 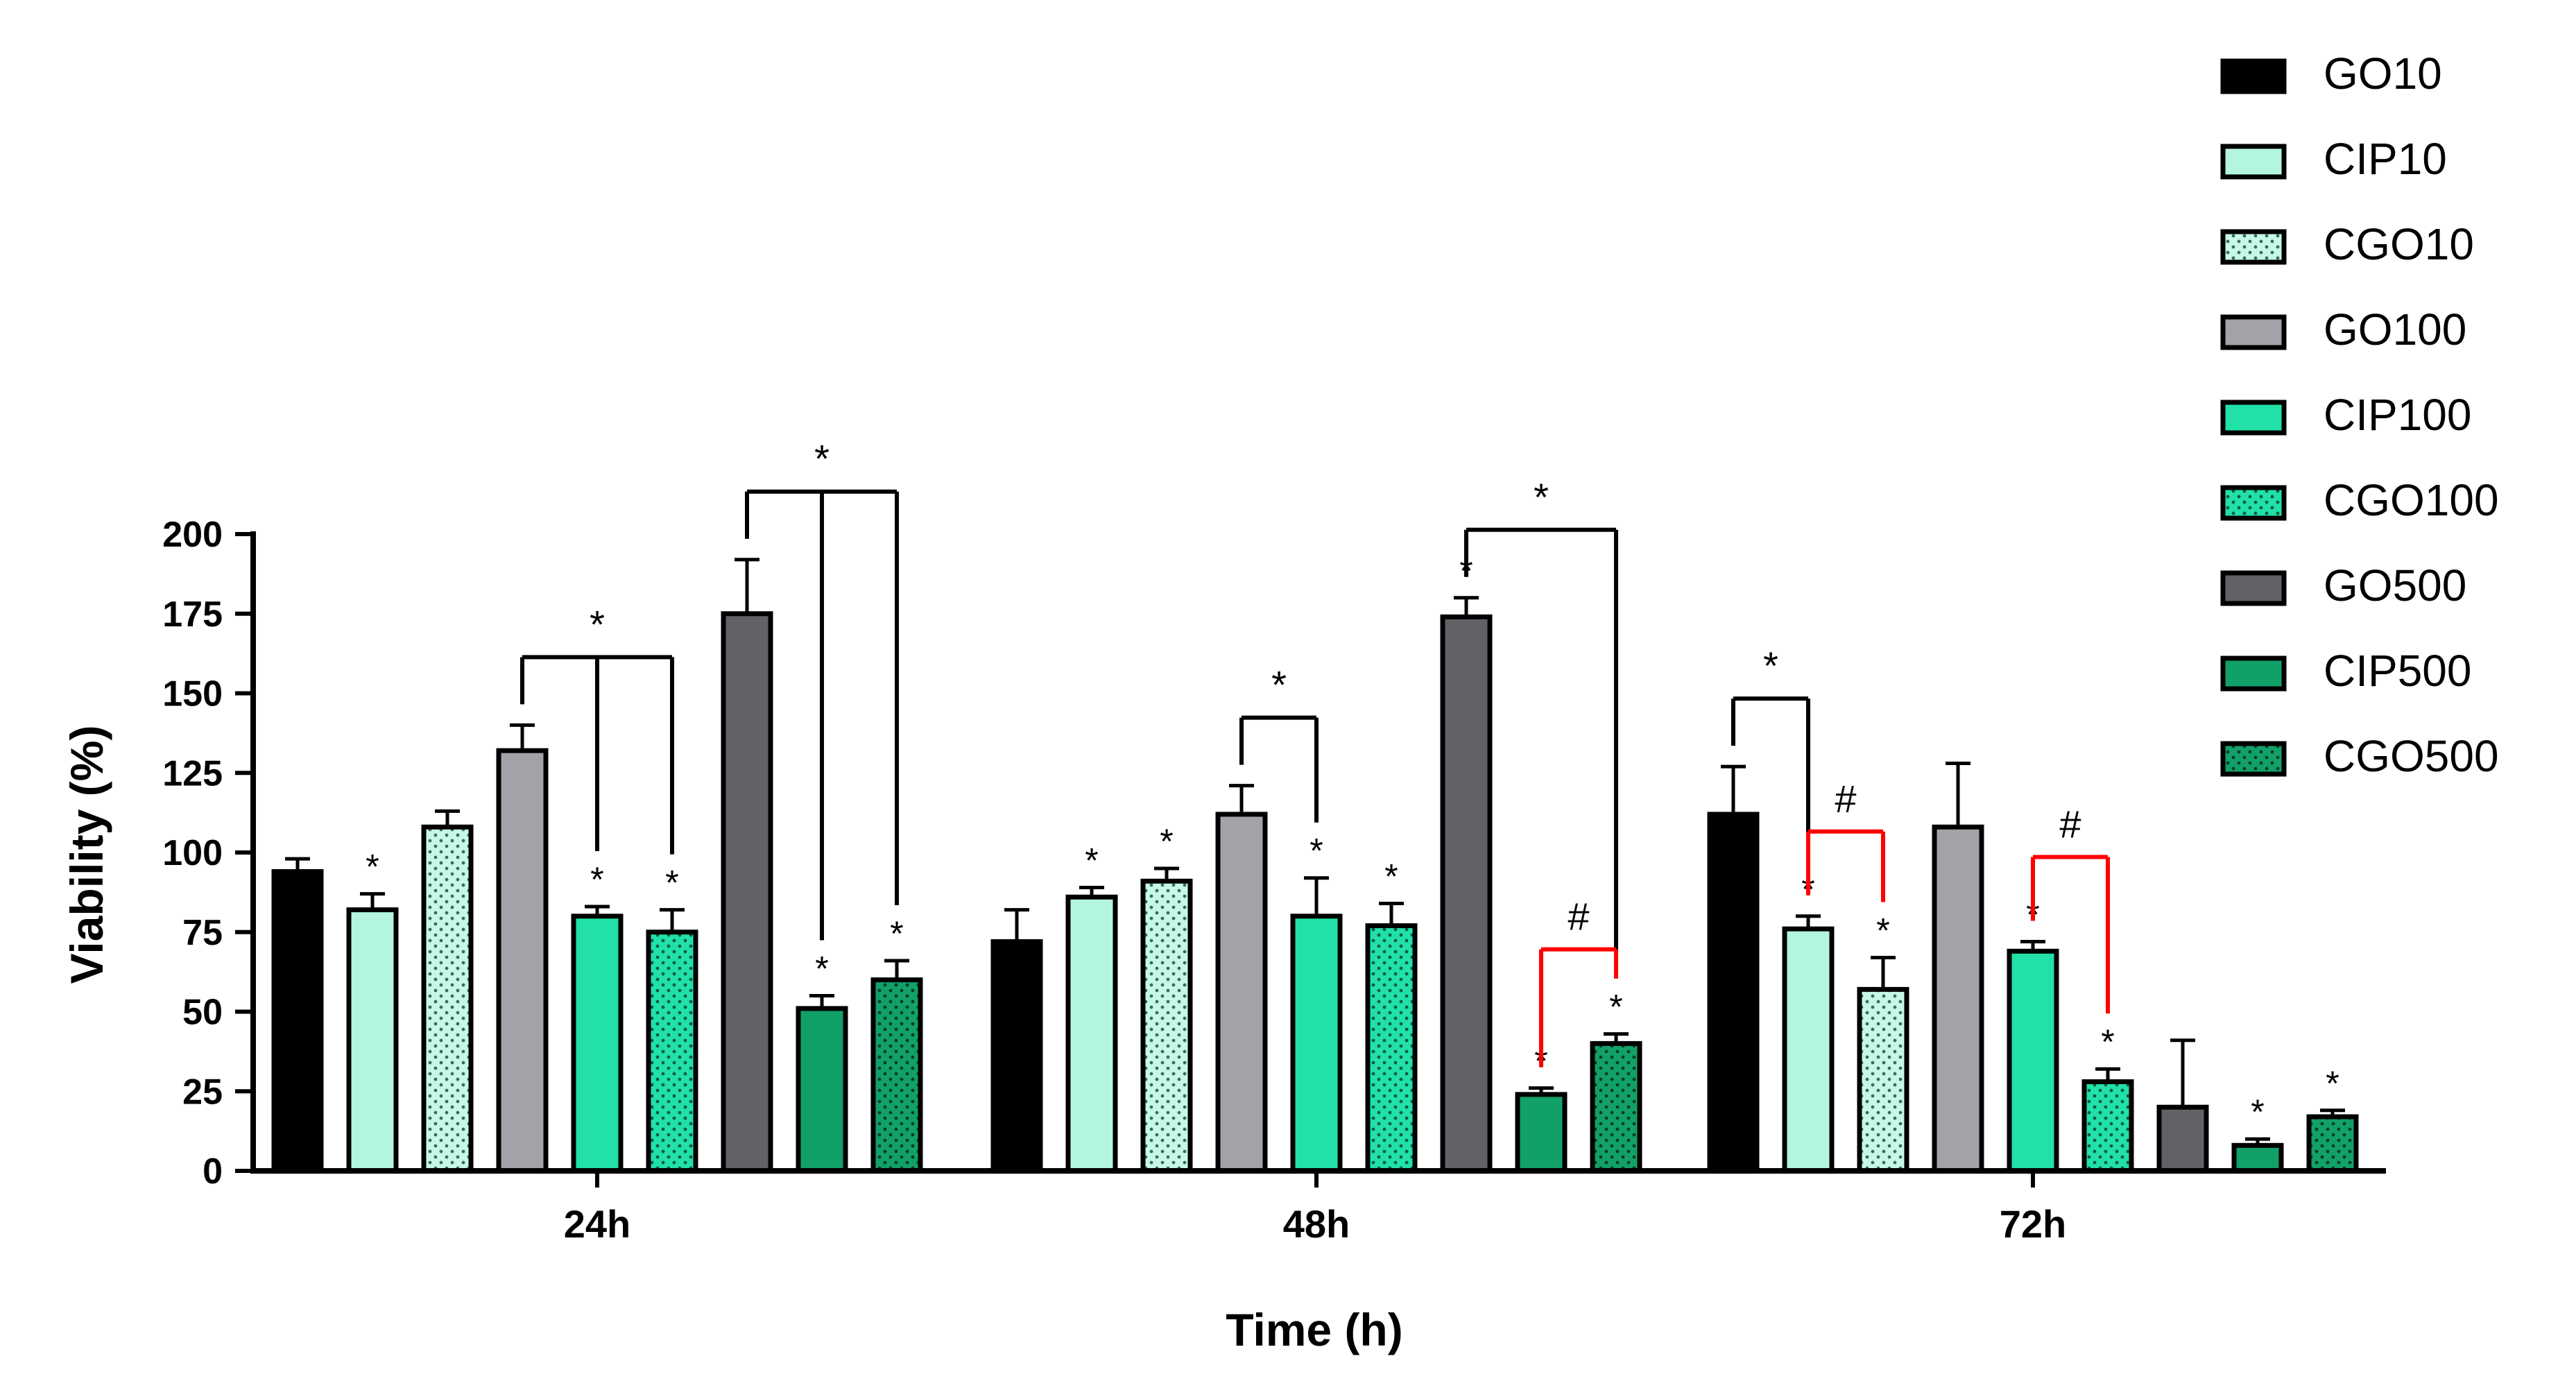 What do you see at coordinates (896, 933) in the screenshot?
I see `significance-star-cgo500-24h: *` at bounding box center [896, 933].